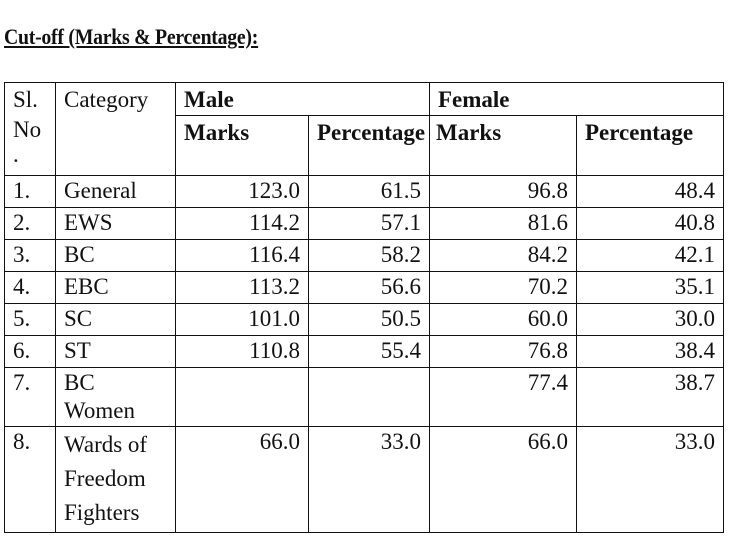  Describe the element at coordinates (503, 397) in the screenshot. I see `female-marks-cell: 77.4` at that location.